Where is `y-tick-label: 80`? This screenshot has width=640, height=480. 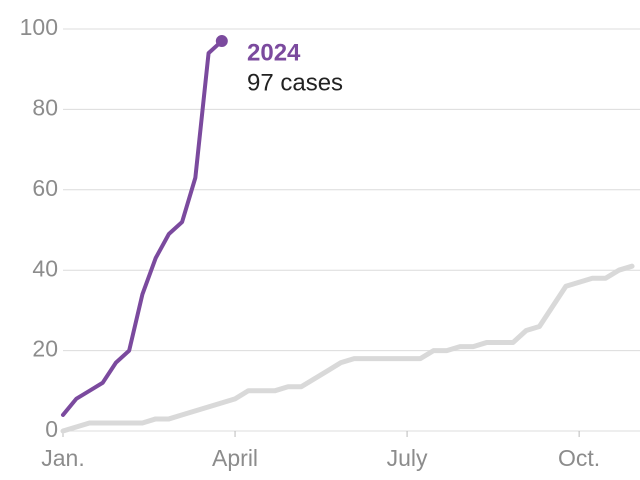
y-tick-label: 80 is located at coordinates (45, 107).